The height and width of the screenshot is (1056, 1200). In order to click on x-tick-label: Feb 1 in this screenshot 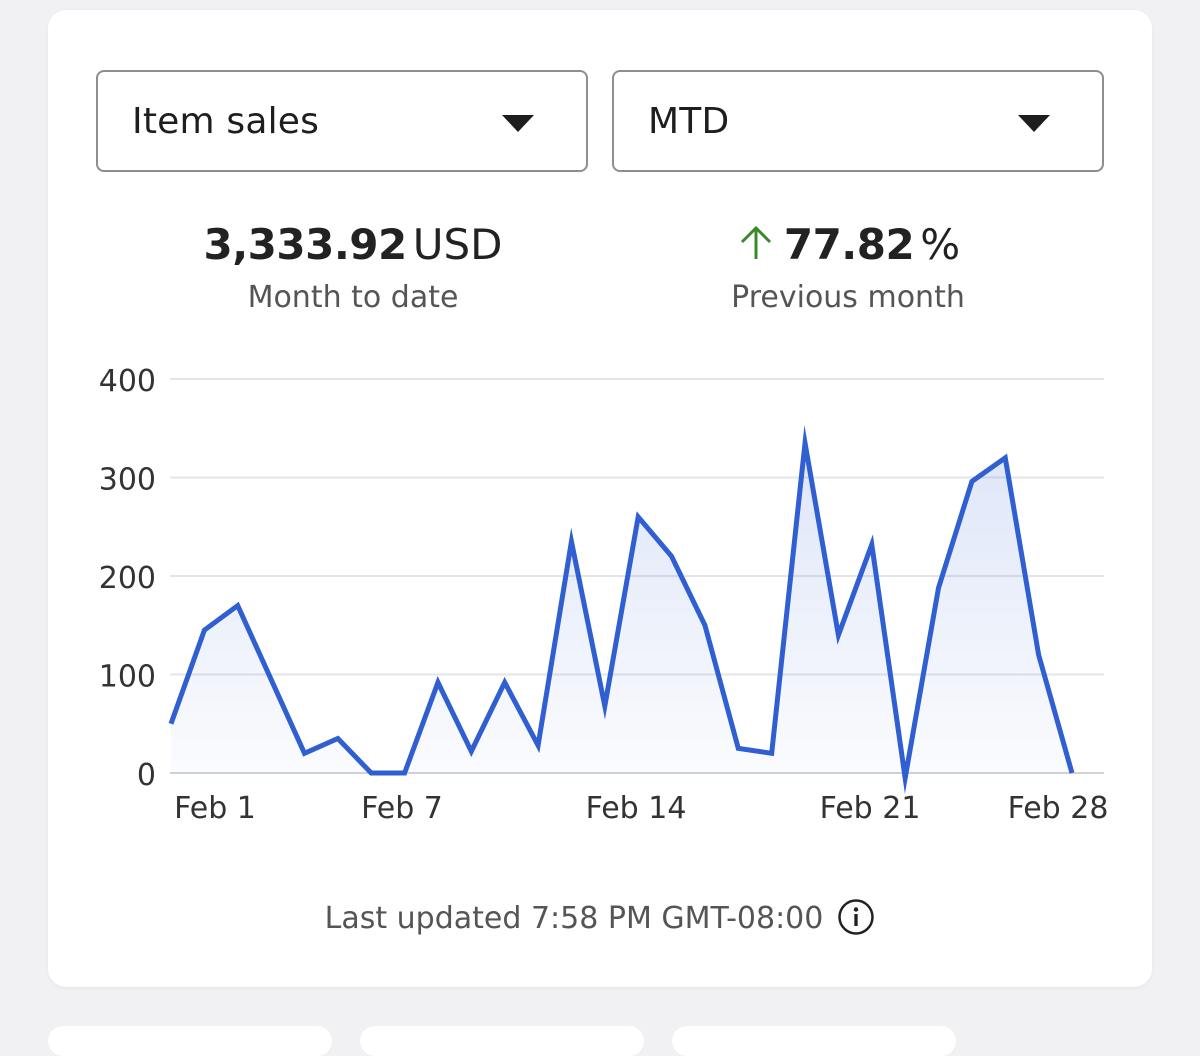, I will do `click(215, 808)`.